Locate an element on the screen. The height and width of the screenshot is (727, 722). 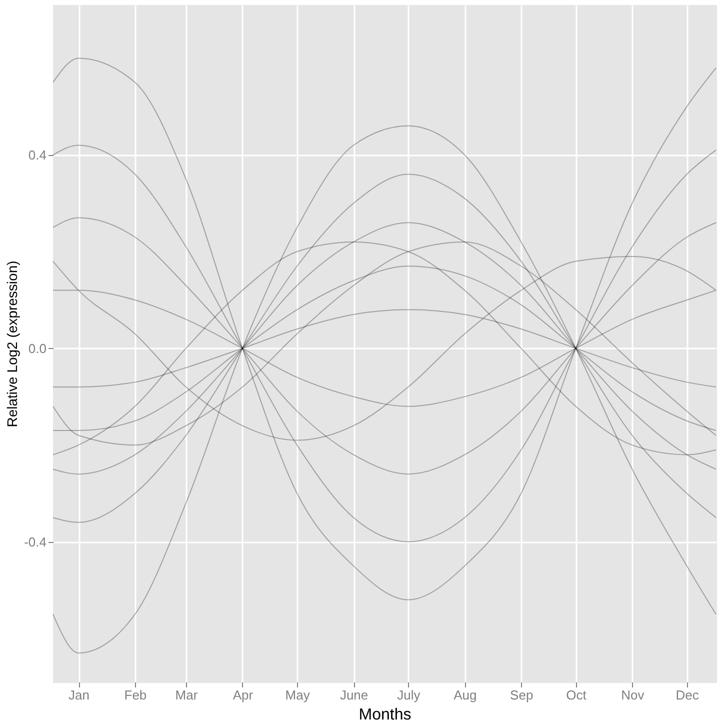
y-tick-label: 0.4 is located at coordinates (37, 154).